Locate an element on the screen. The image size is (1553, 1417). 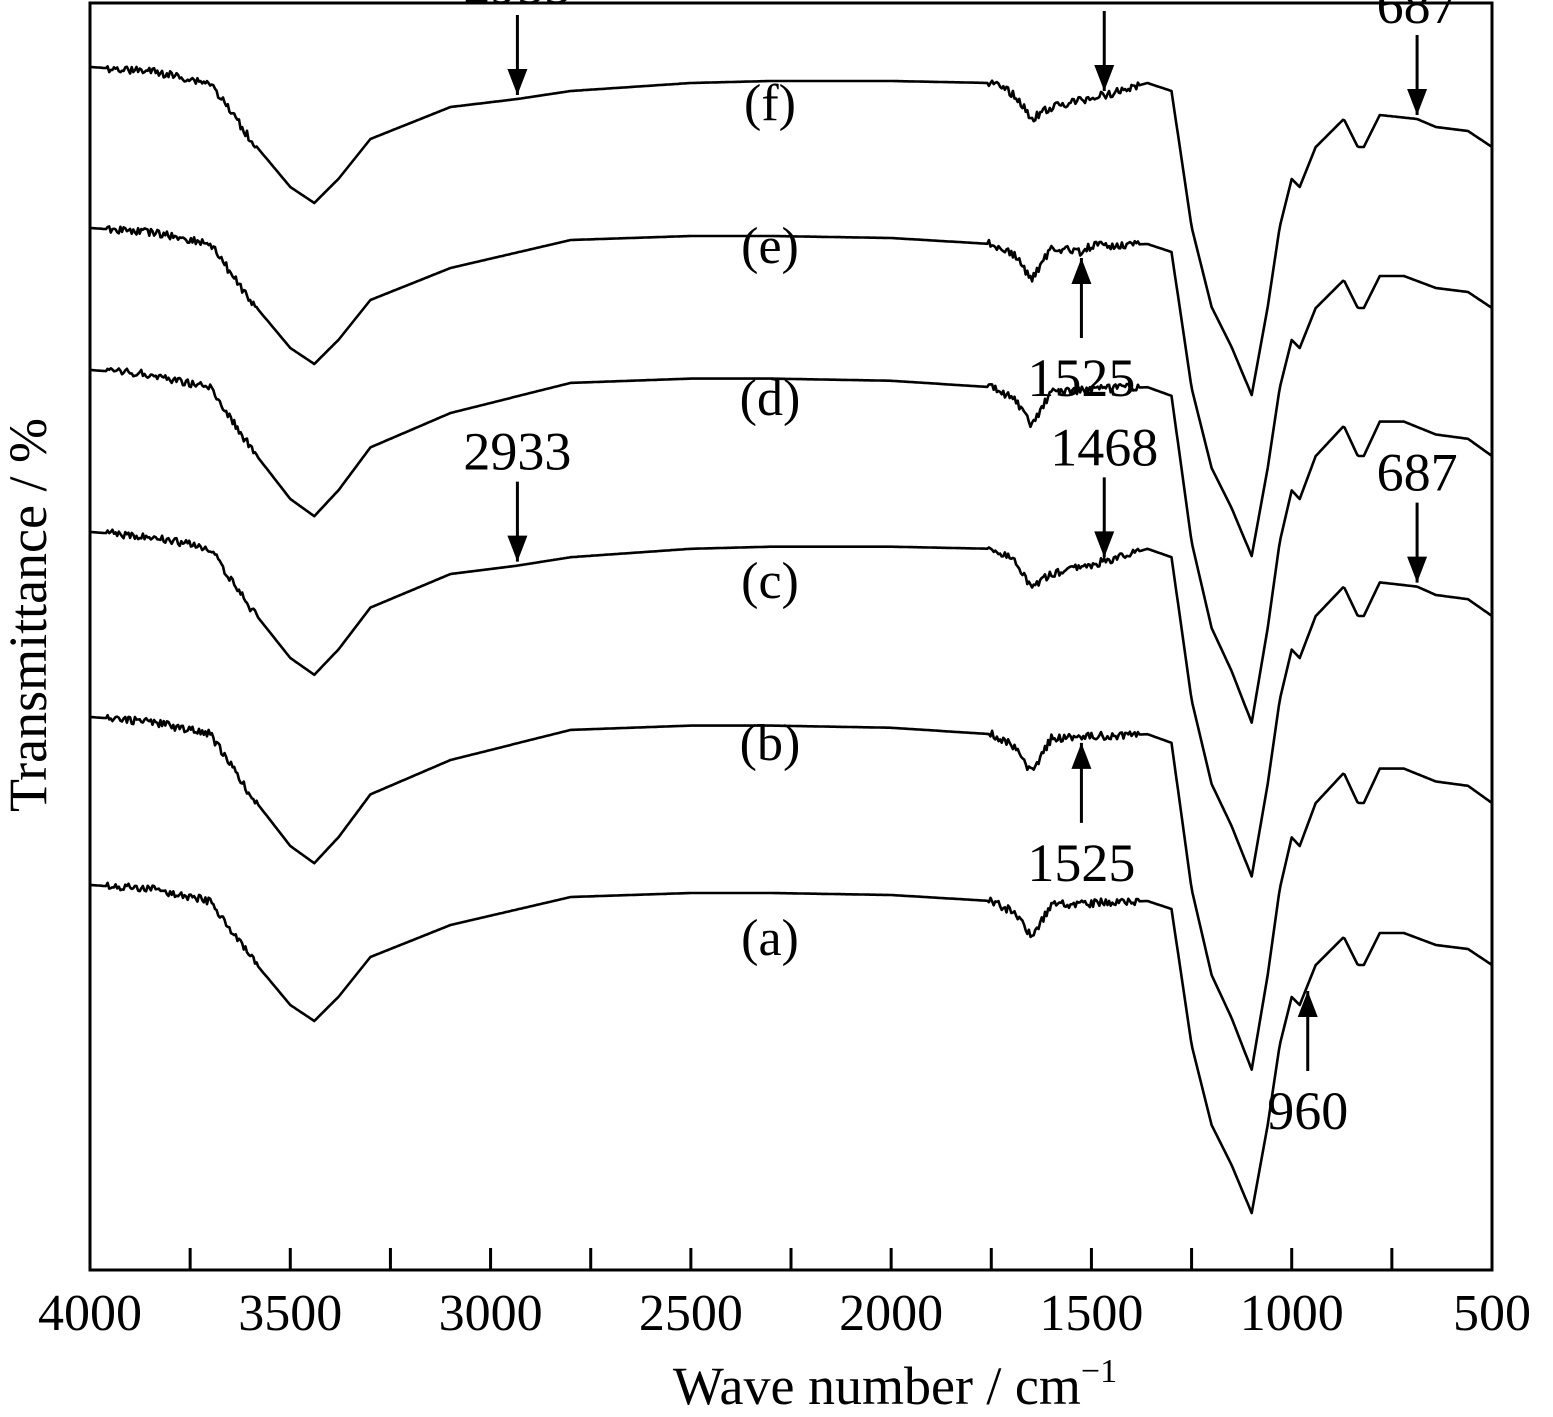
curve-label-d: (d) is located at coordinates (770, 398).